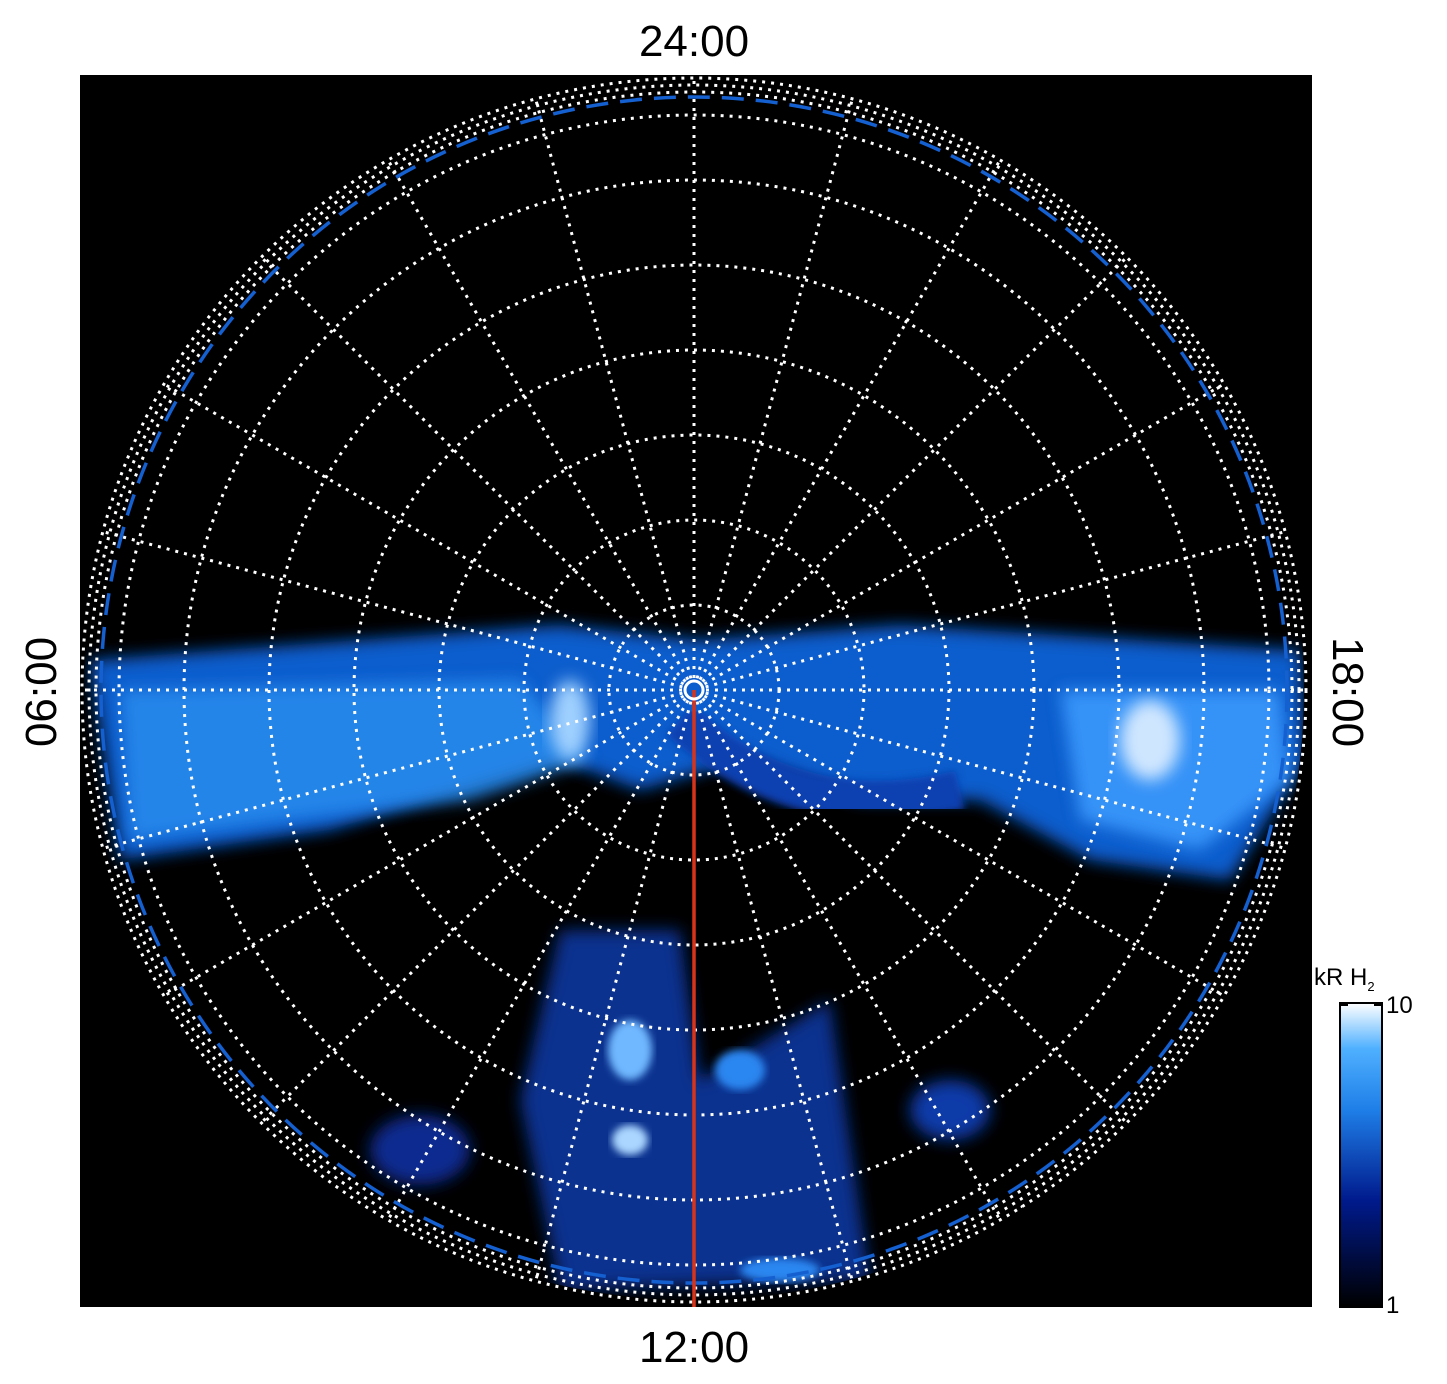 The image size is (1447, 1384). I want to click on colorbar, so click(1361, 1155).